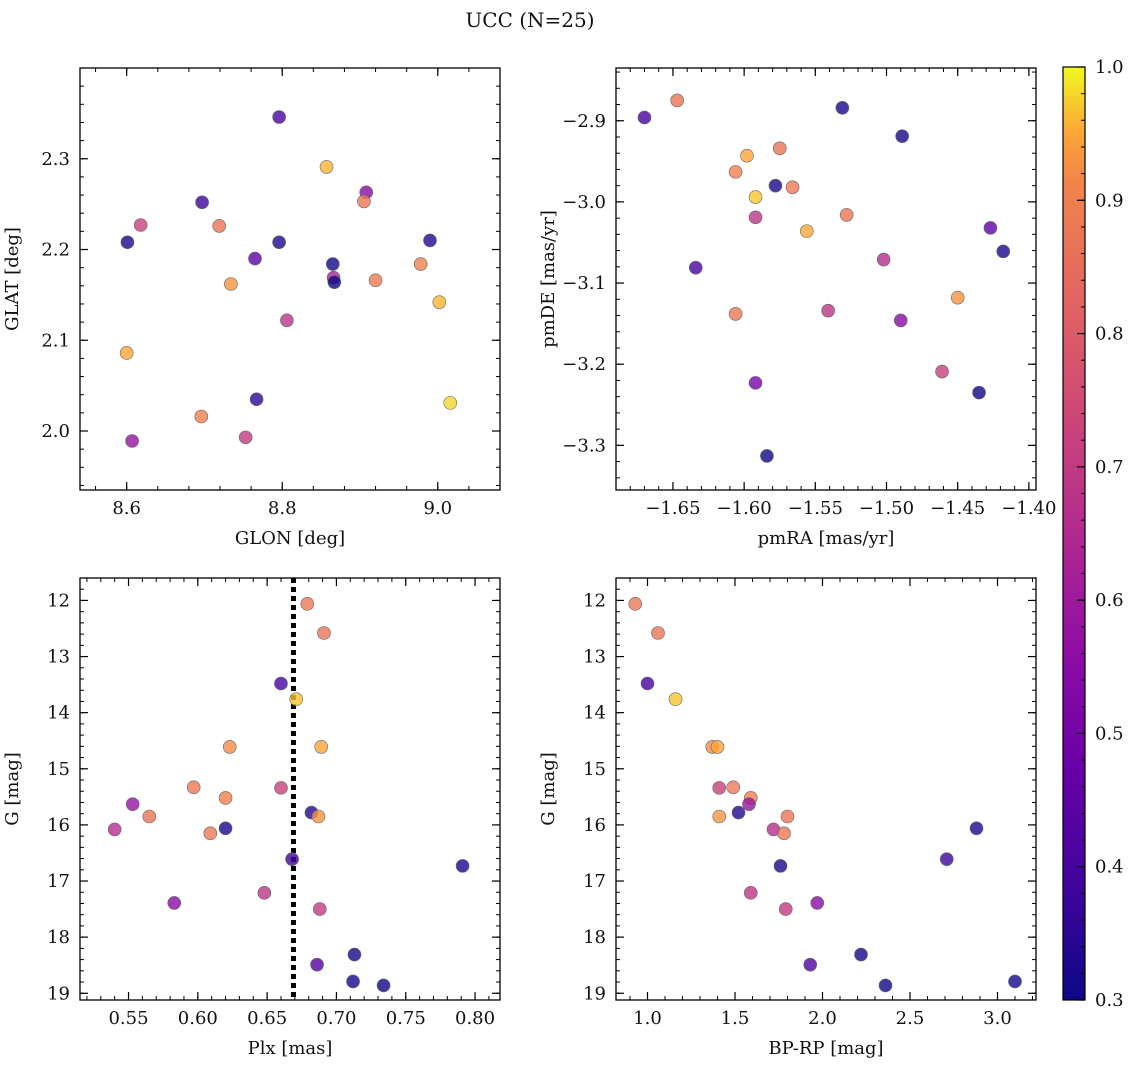 The width and height of the screenshot is (1136, 1067). Describe the element at coordinates (1109, 67) in the screenshot. I see `colorbar-tick-label: 1.0` at that location.